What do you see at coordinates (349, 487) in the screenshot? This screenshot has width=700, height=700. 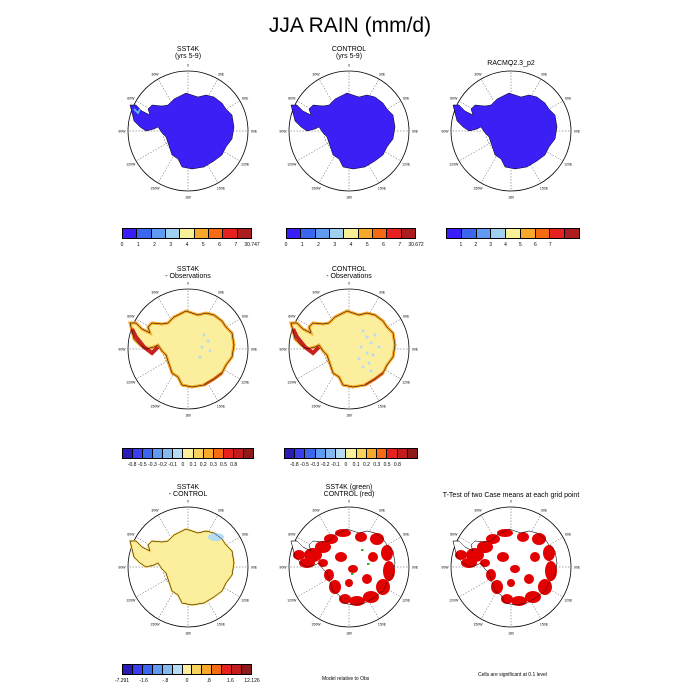 I see `panel-title-line1: SST4K (green)` at bounding box center [349, 487].